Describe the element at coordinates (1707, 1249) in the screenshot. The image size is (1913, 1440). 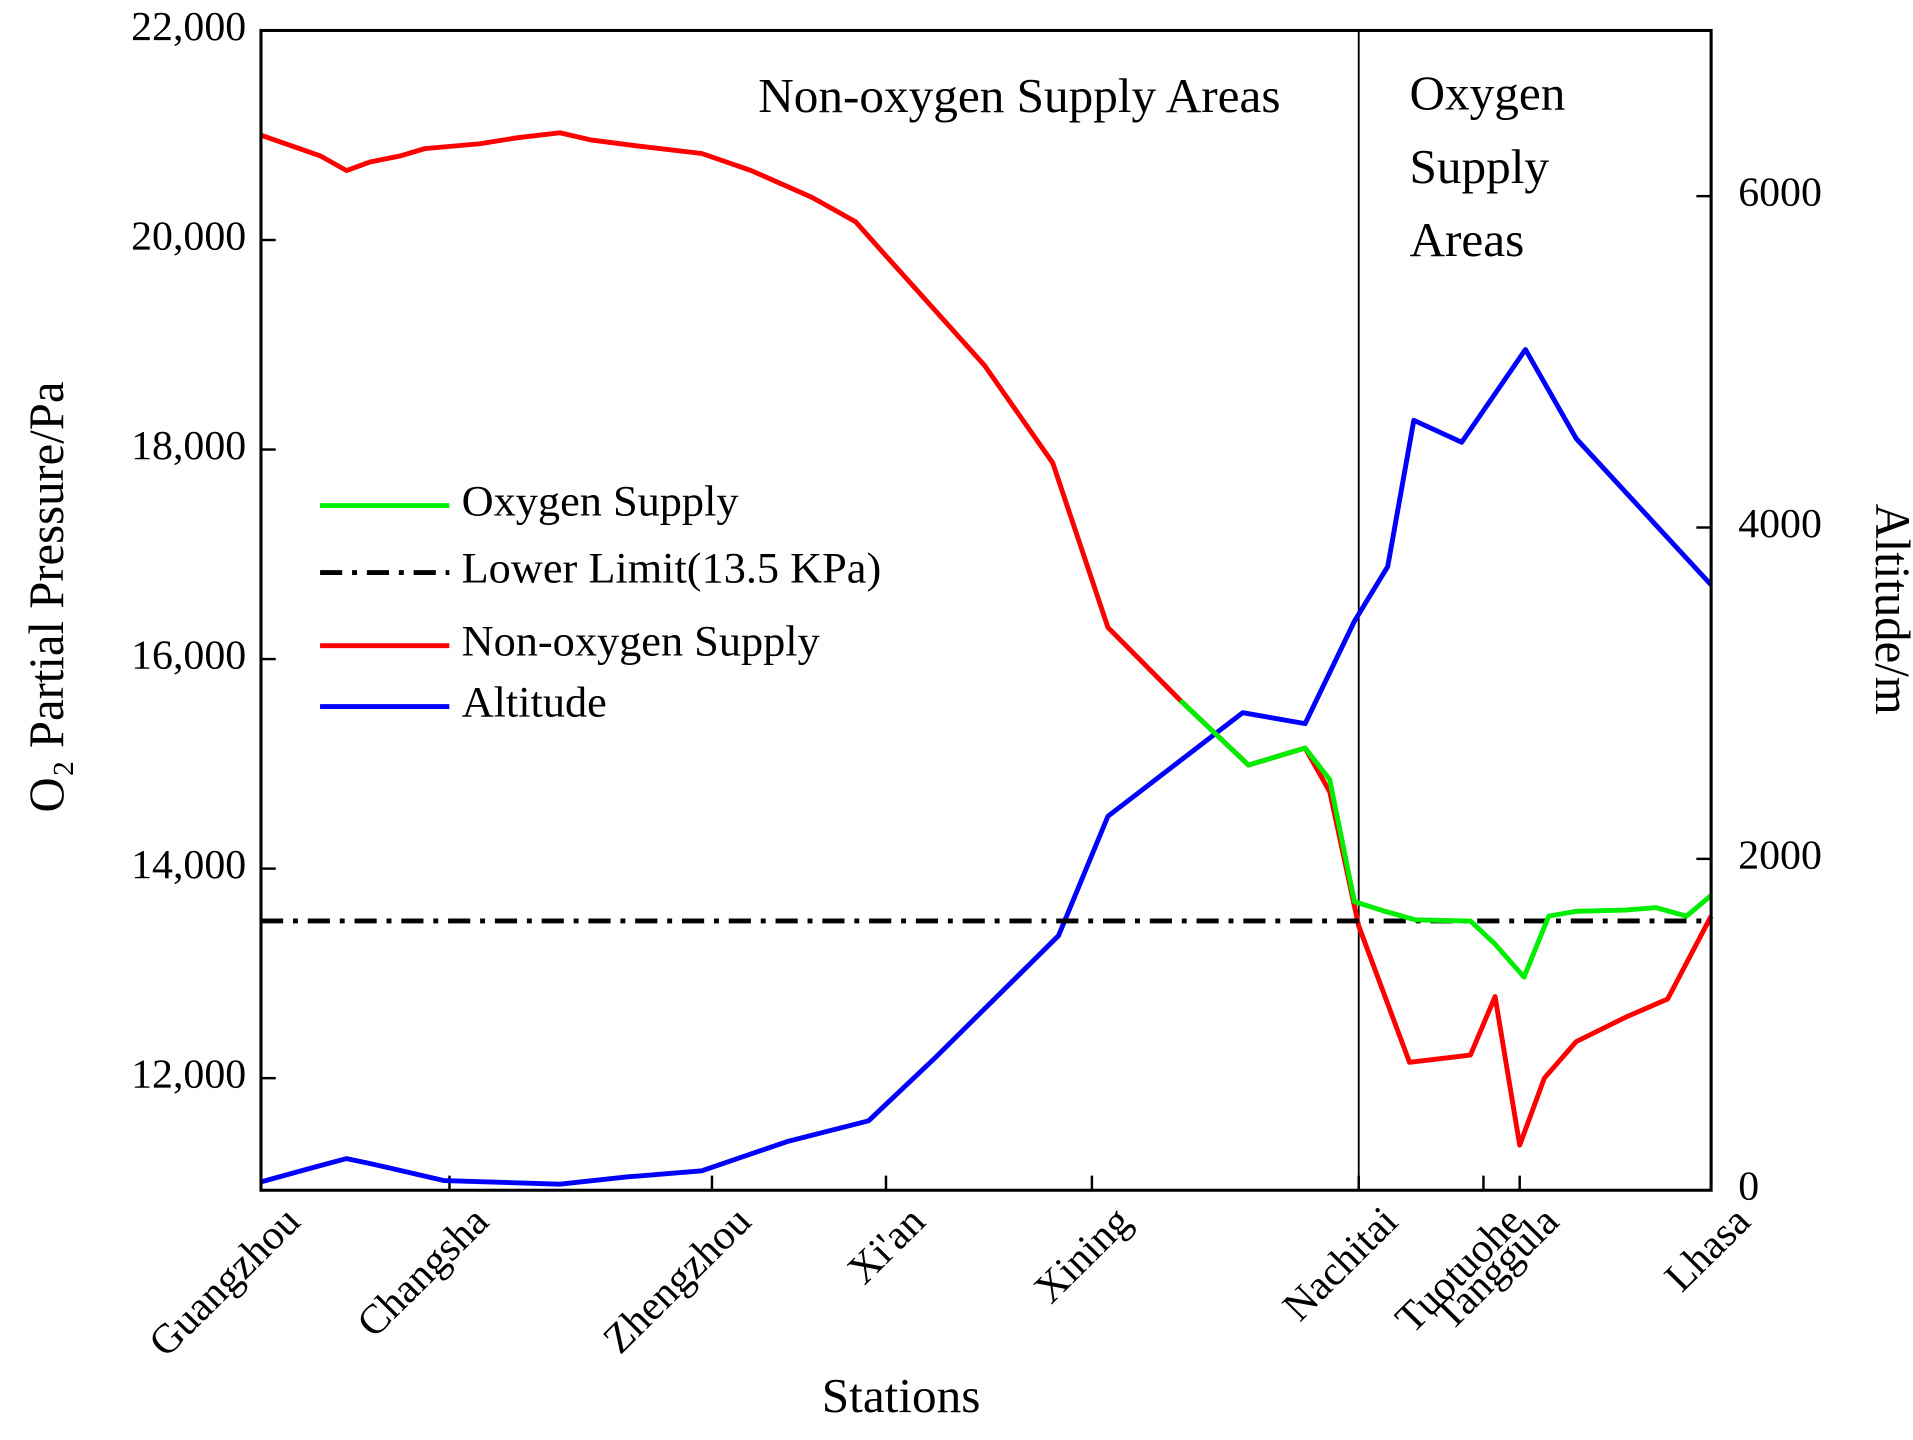
I see `x-tick-label: Lhasa` at that location.